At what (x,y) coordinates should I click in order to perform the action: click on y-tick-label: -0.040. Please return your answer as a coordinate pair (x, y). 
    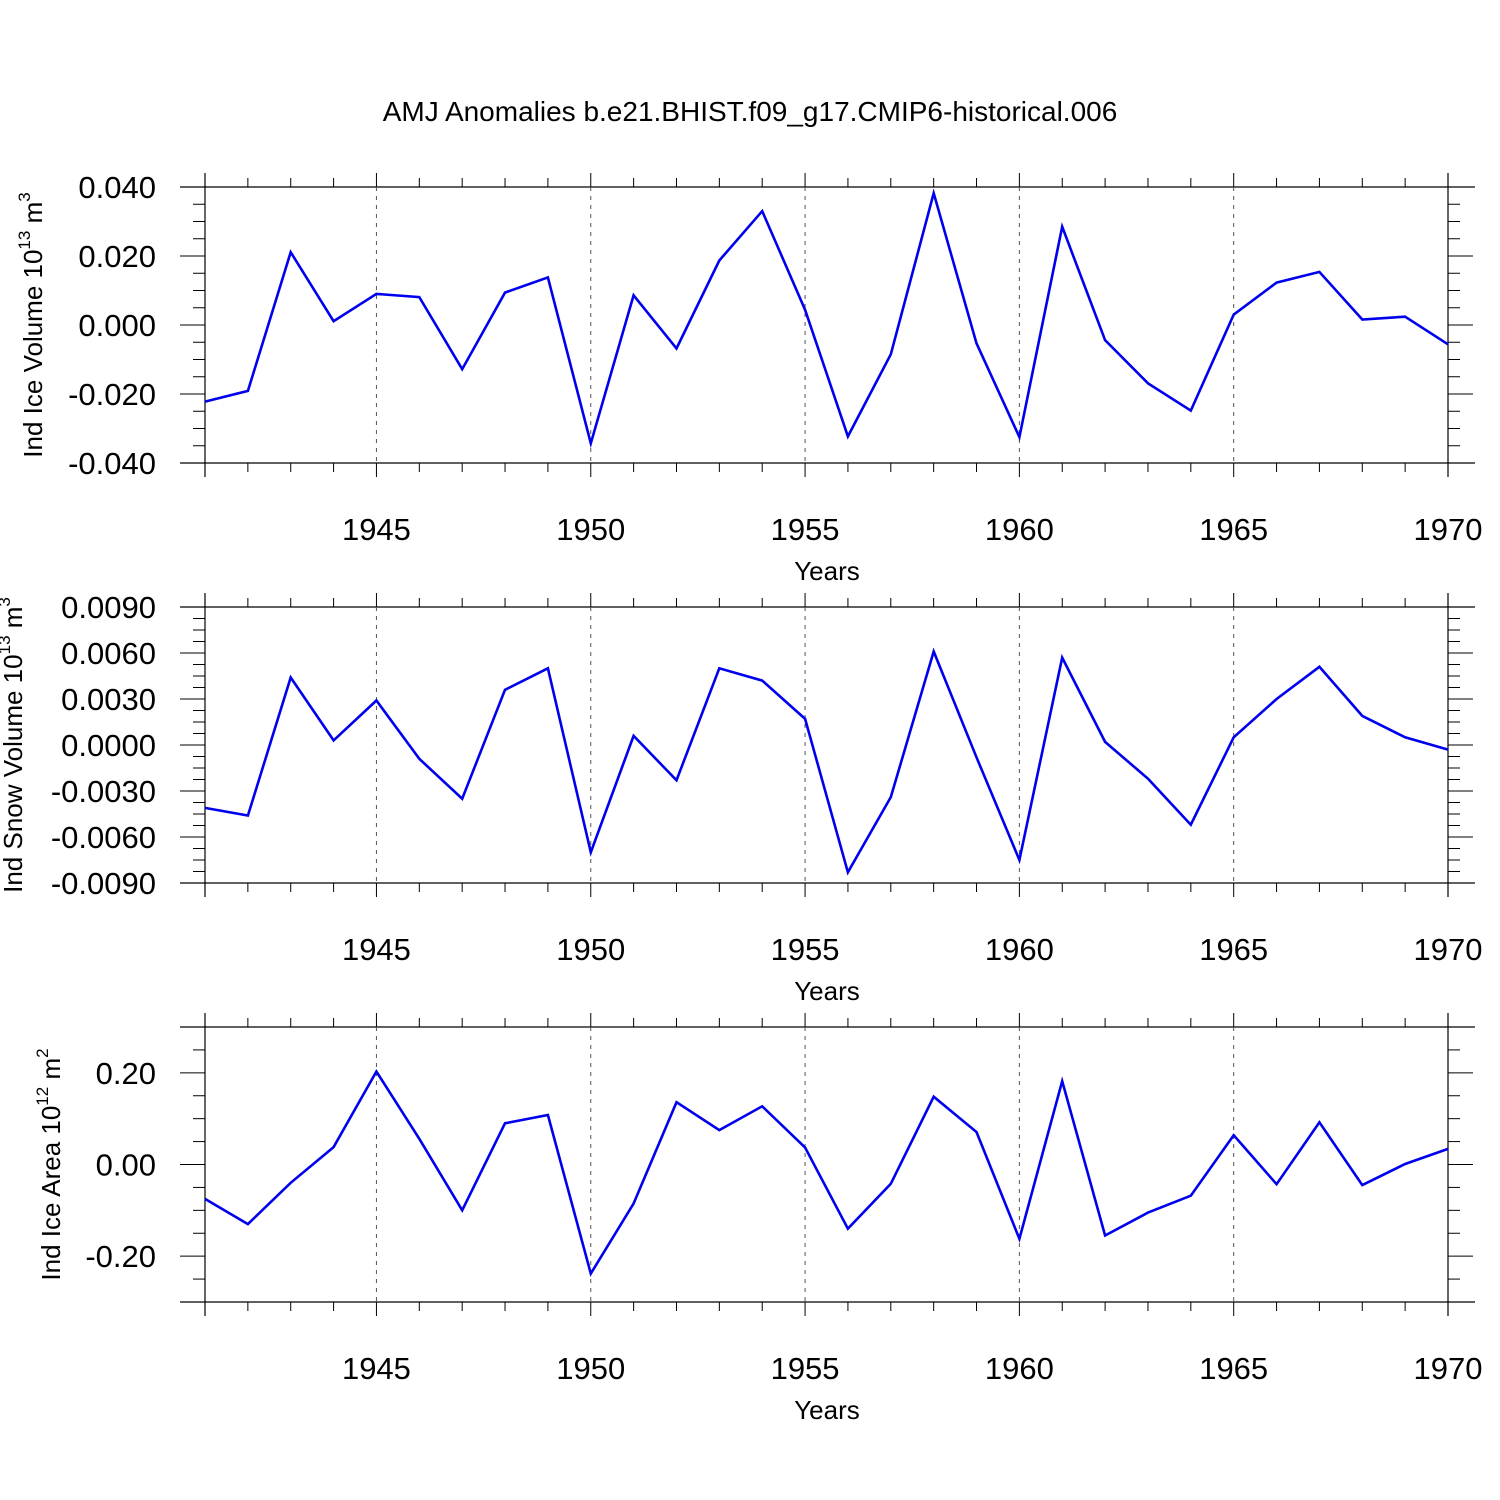
    Looking at the image, I should click on (112, 463).